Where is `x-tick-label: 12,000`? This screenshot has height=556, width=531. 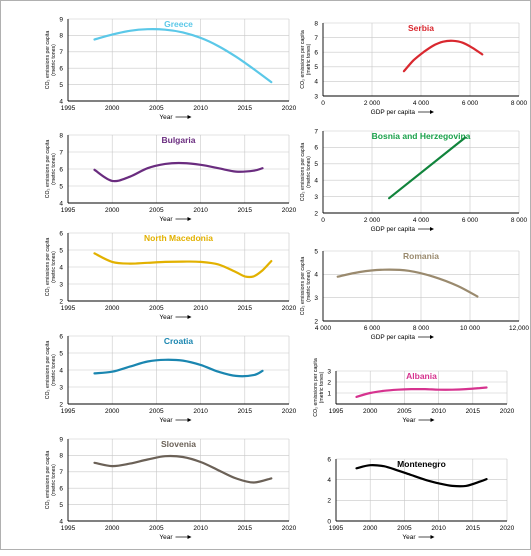
x-tick-label: 12,000 is located at coordinates (519, 328).